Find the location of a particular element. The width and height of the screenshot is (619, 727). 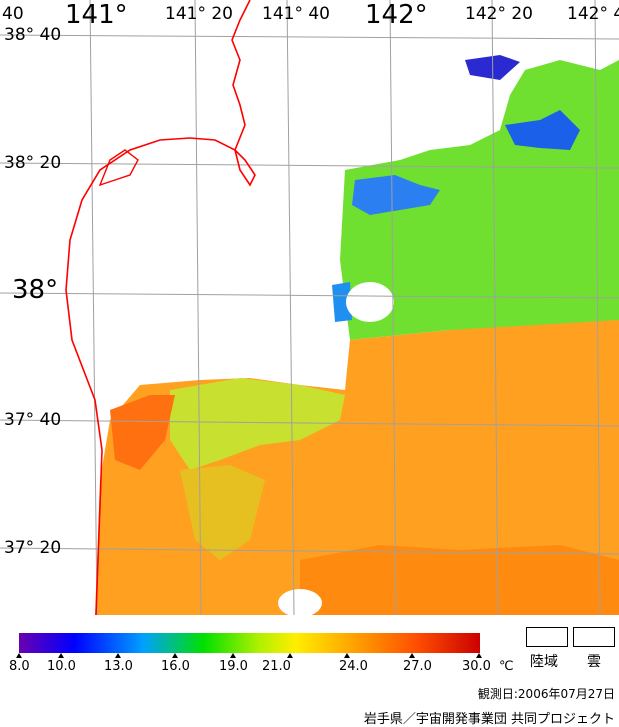

lon-label-142-40: 142° 40 is located at coordinates (593, 14).